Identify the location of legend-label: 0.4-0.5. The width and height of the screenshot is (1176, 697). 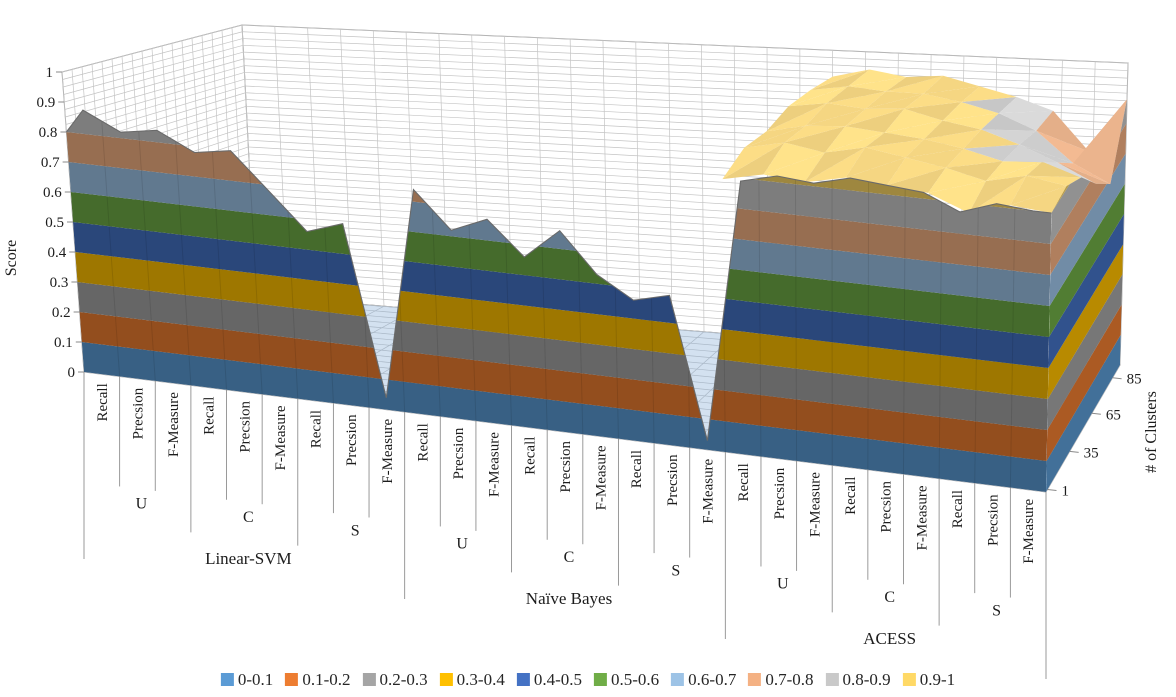
(557, 679).